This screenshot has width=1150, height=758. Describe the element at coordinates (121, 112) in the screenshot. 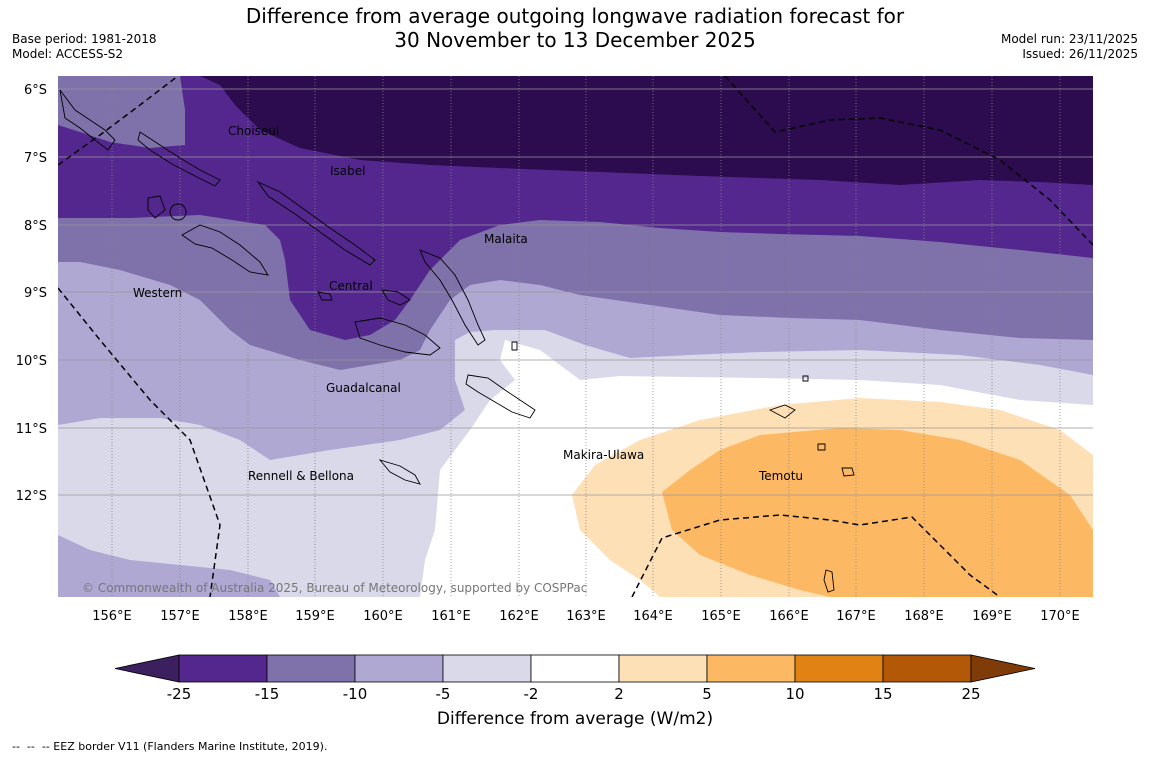

I see `band-blob-top-left` at that location.